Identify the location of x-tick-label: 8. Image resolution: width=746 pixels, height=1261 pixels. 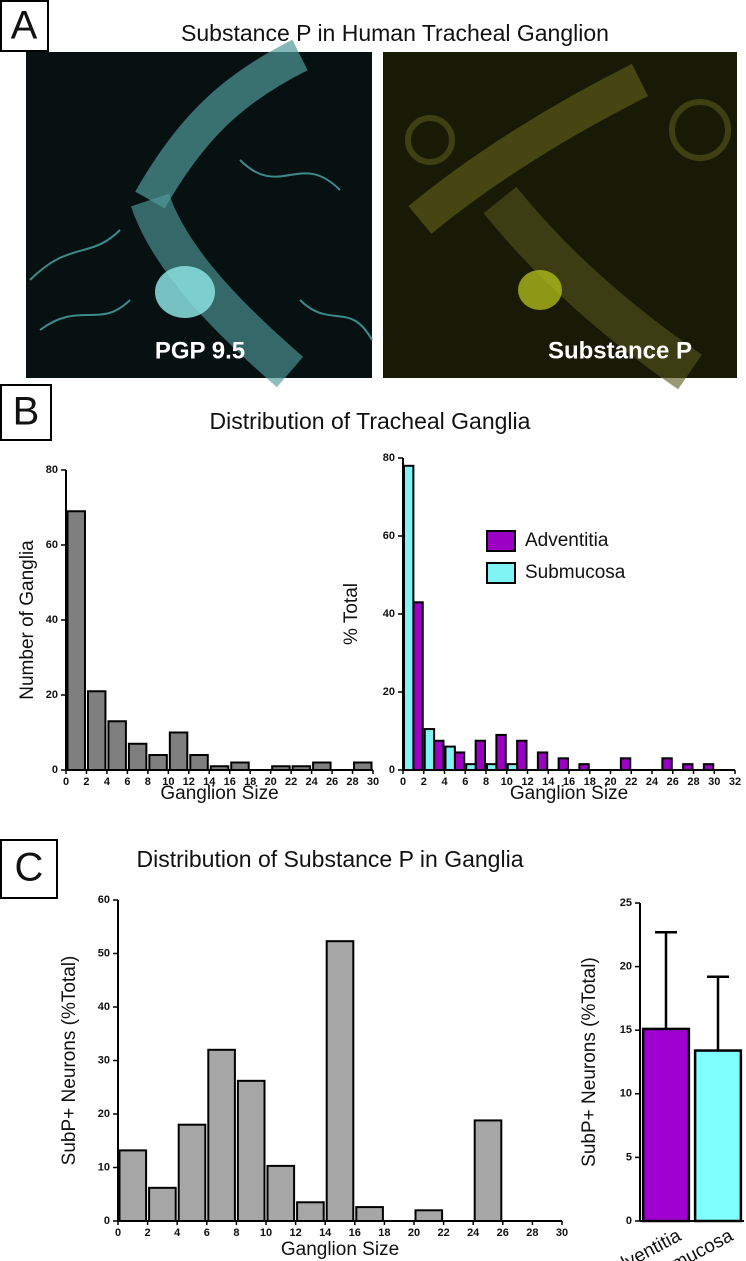
(148, 782).